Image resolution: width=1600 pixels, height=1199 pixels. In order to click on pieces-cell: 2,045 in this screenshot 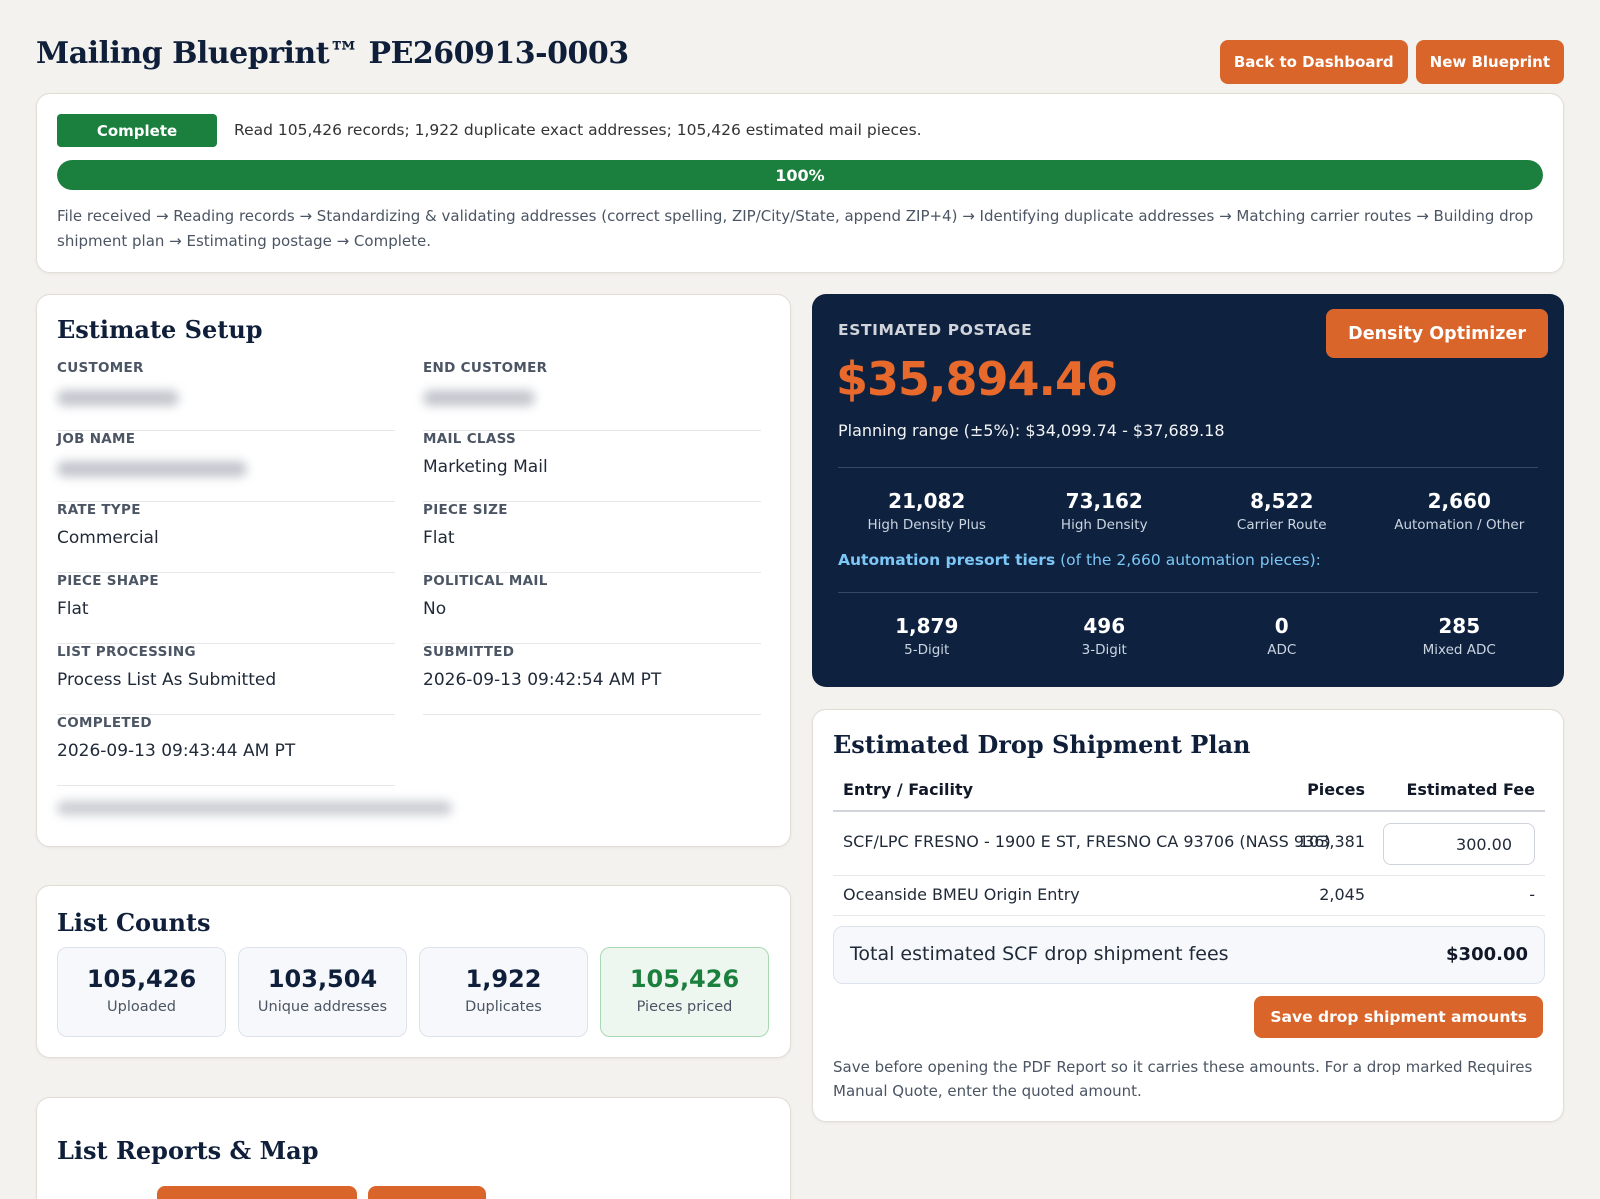, I will do `click(1342, 894)`.